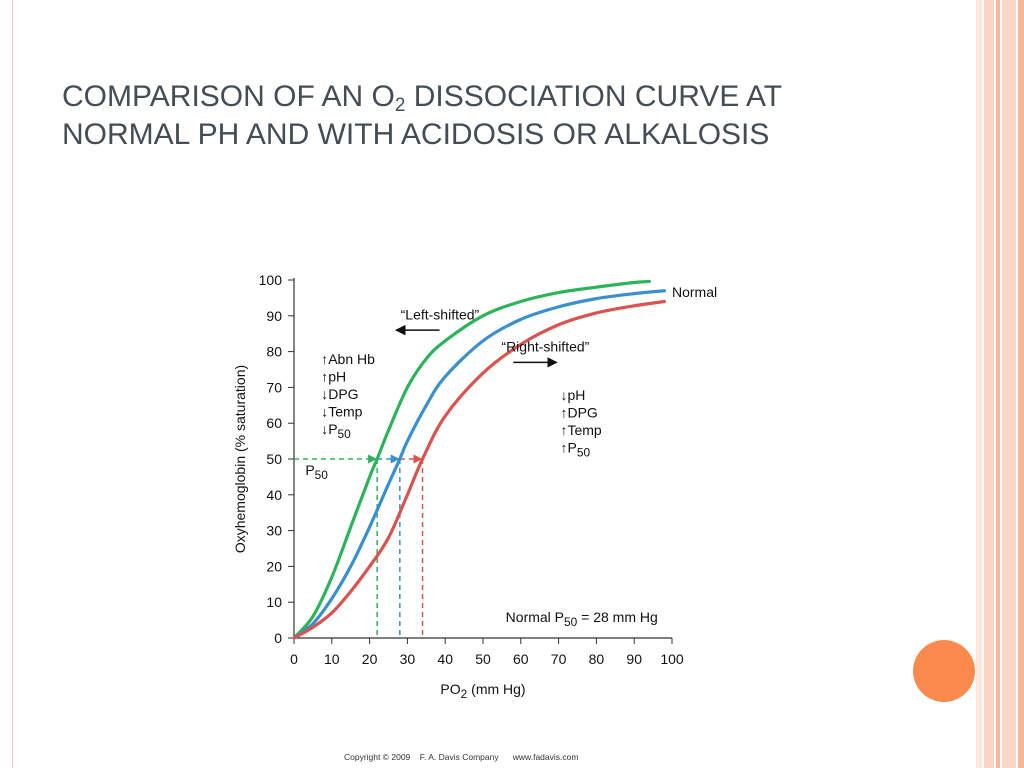  What do you see at coordinates (322, 475) in the screenshot?
I see `p50-label-part-1: 50` at bounding box center [322, 475].